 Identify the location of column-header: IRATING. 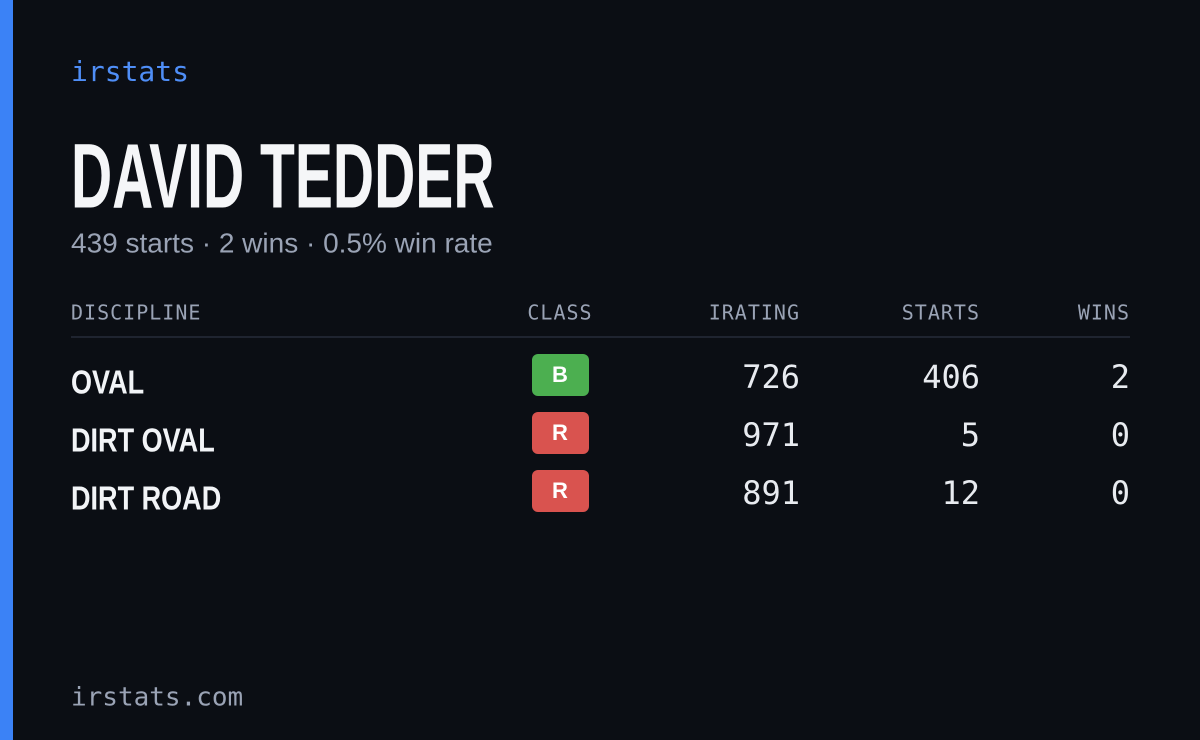
(754, 313).